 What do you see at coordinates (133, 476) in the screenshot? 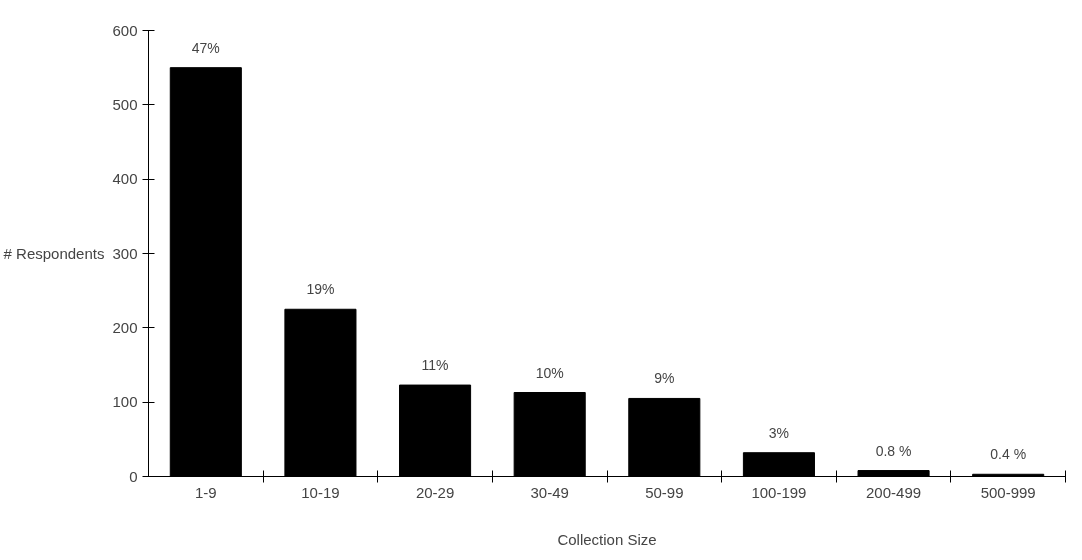
I see `y-tick-label: 0` at bounding box center [133, 476].